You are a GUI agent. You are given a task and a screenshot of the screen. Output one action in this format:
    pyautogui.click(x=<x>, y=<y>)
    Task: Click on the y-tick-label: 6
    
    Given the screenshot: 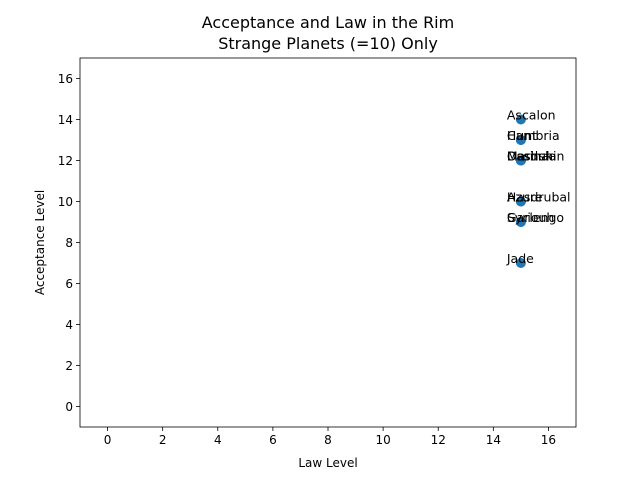 What is the action you would take?
    pyautogui.click(x=69, y=284)
    